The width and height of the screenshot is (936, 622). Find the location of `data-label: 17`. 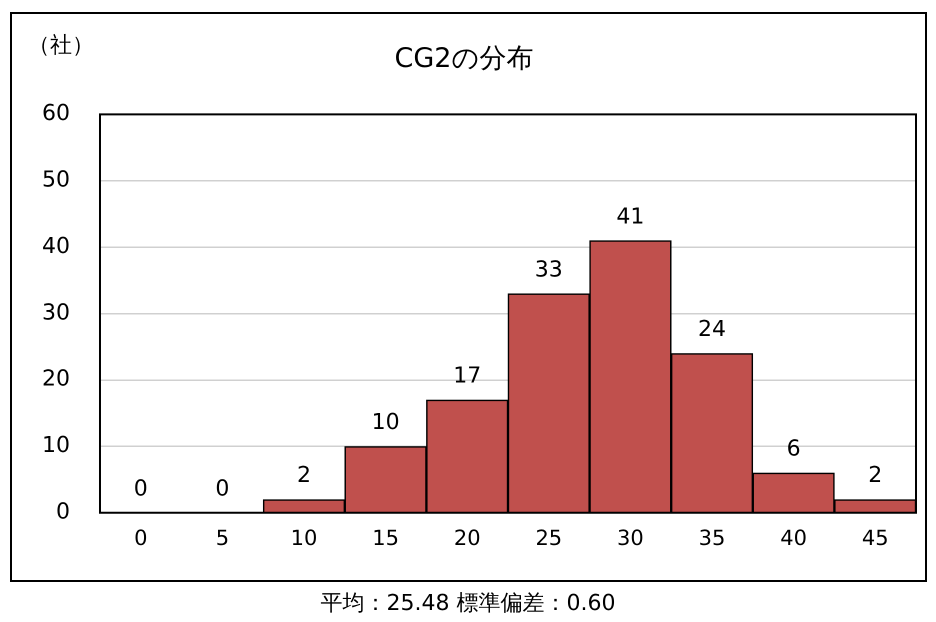

data-label: 17 is located at coordinates (467, 376).